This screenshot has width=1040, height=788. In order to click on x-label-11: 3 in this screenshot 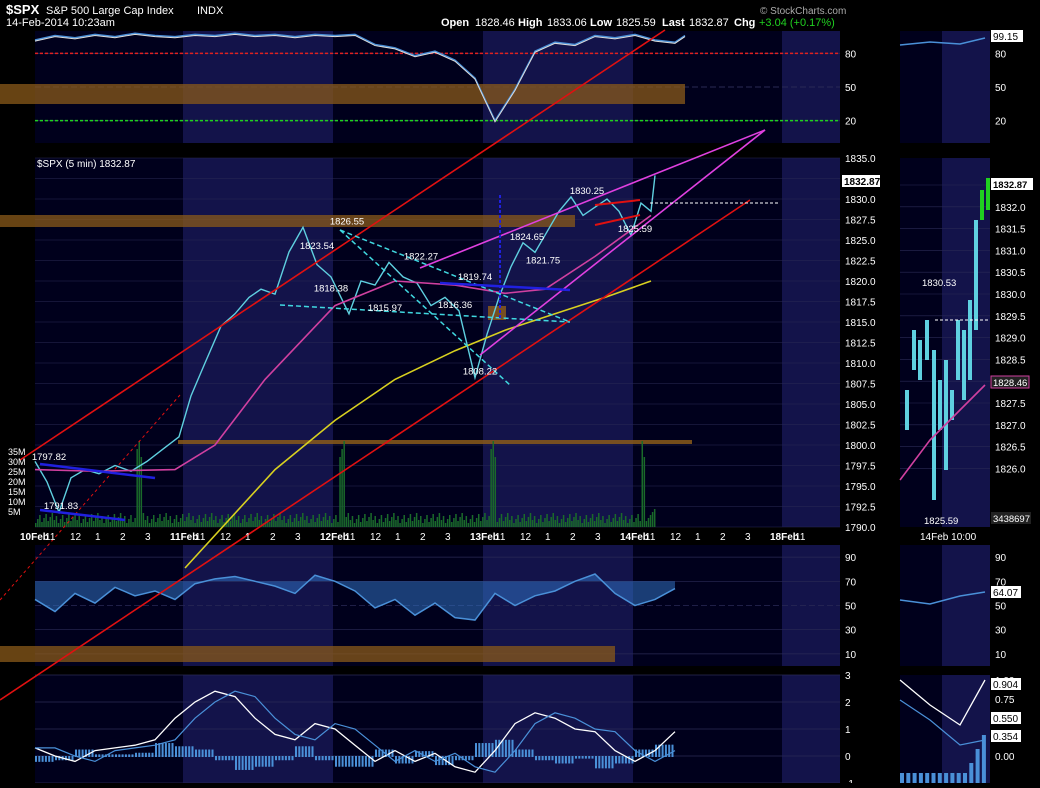, I will do `click(298, 537)`.